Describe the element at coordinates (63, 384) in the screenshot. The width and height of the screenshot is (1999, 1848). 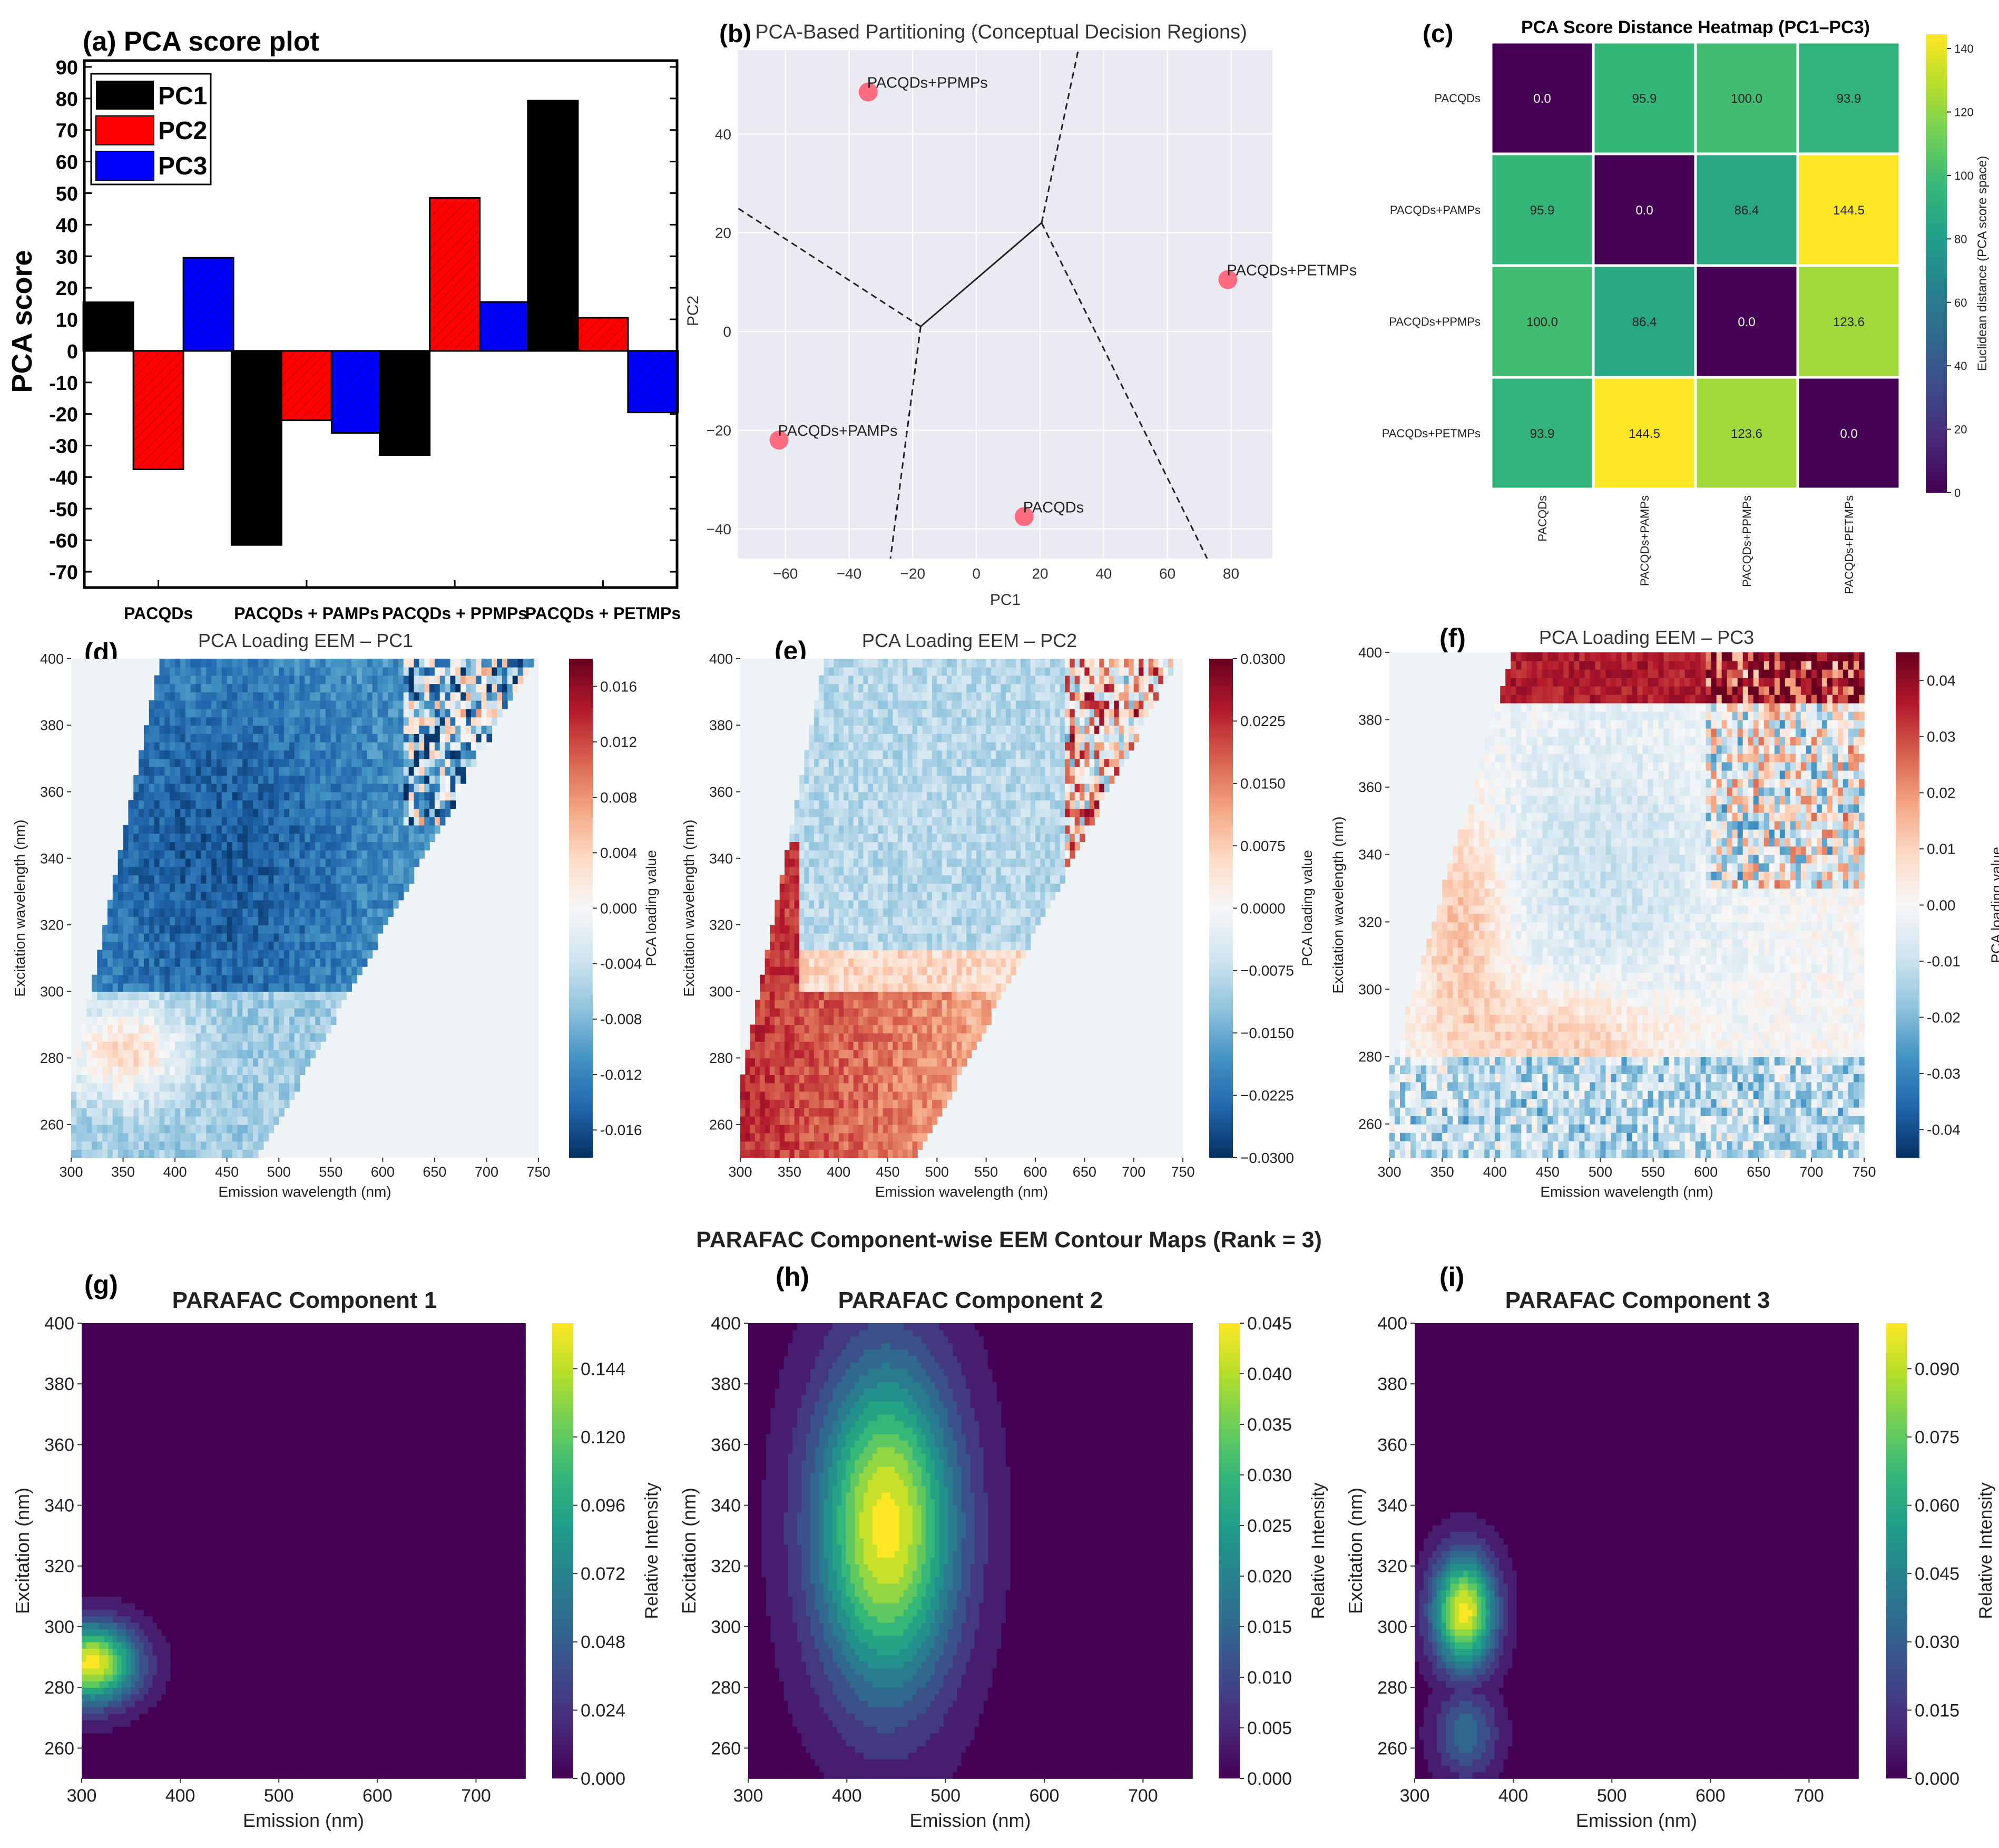
I see `y-tick-label: -10` at that location.